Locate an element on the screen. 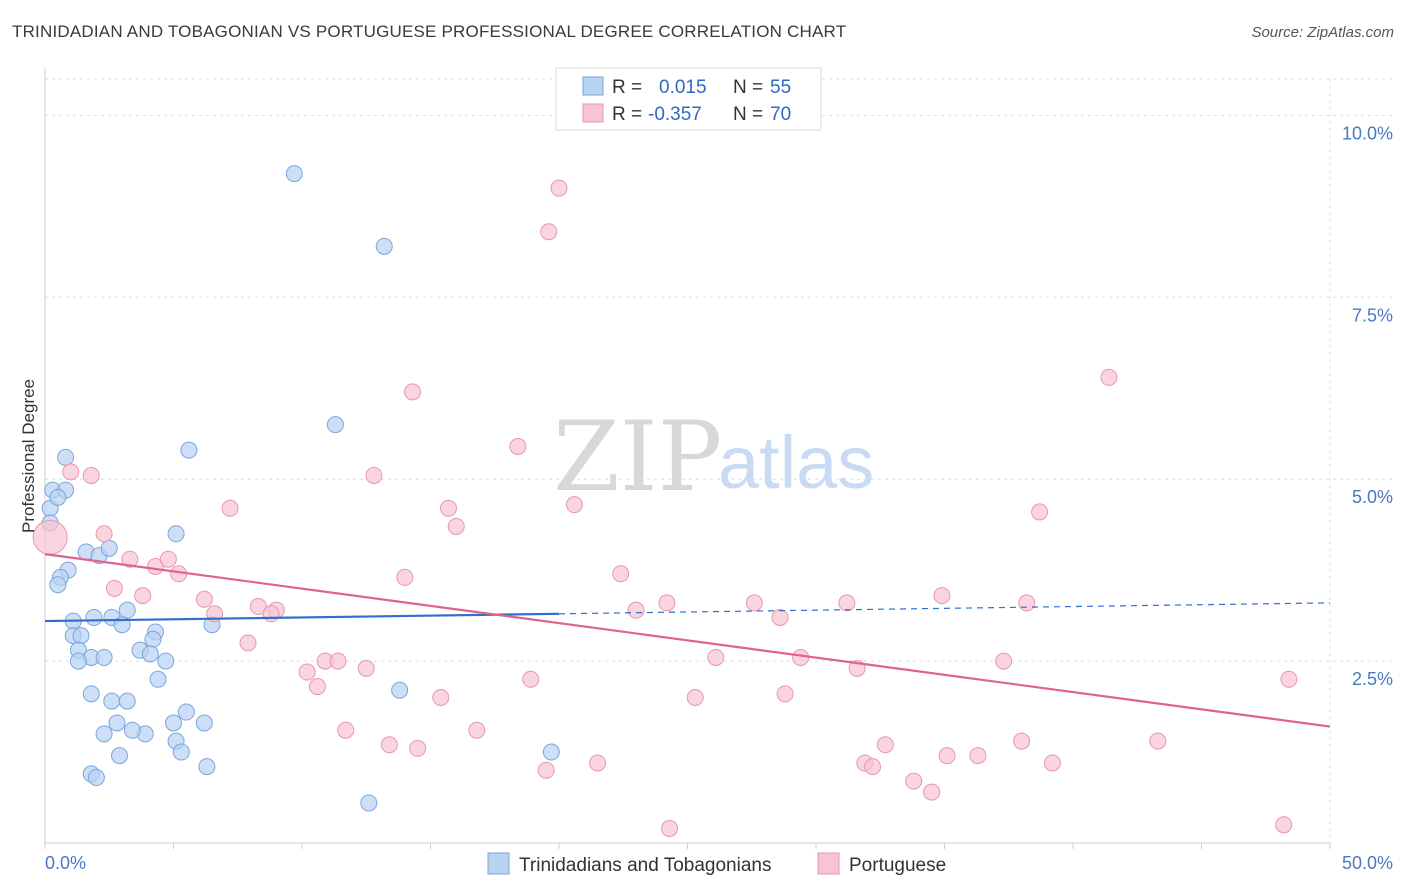 This screenshot has height=892, width=1406. x-tick-labels: 0.0% 50.0% is located at coordinates (719, 863).